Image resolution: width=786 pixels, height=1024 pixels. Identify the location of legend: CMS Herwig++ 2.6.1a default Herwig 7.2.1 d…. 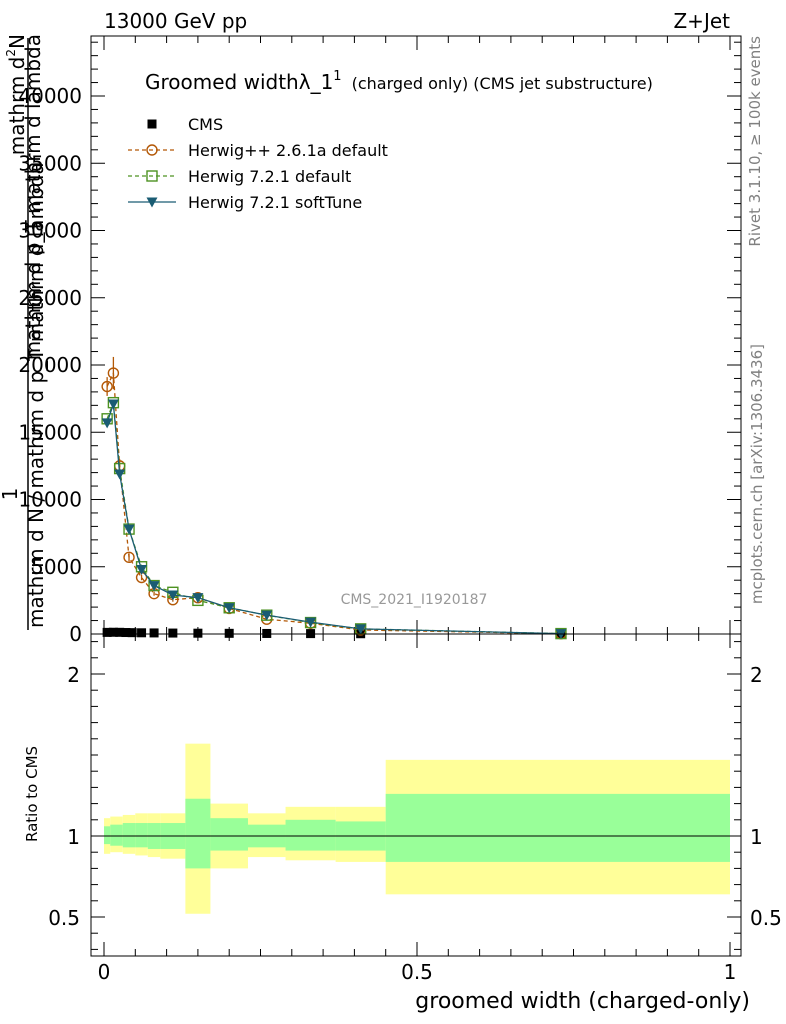
(258, 163).